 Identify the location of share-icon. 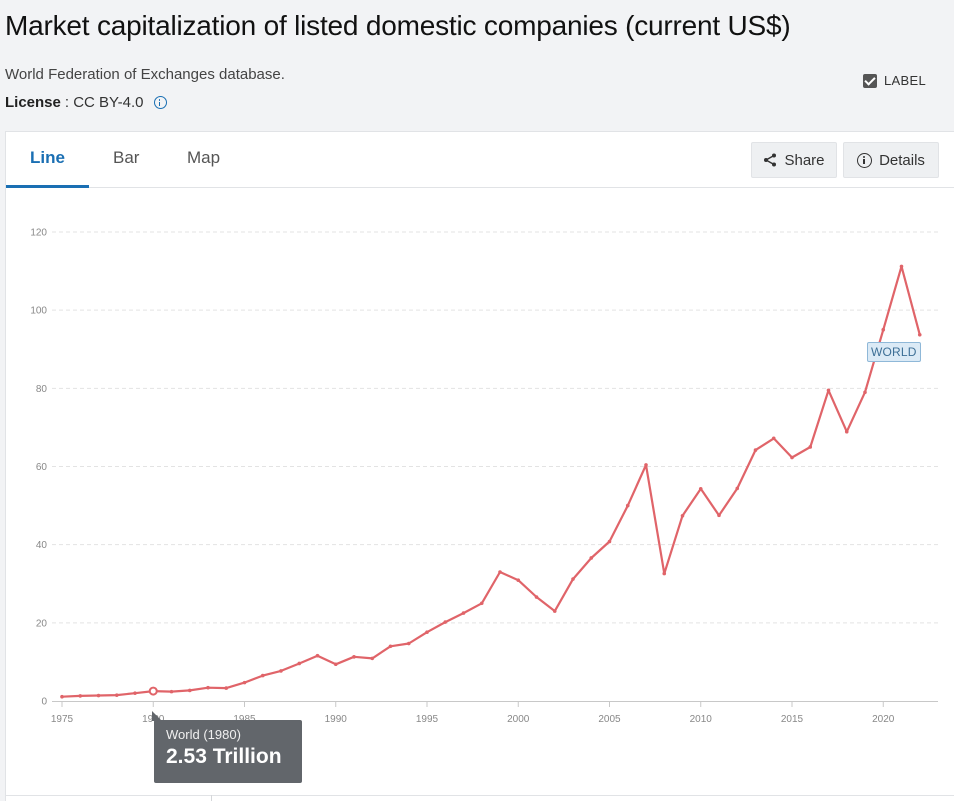
(770, 160).